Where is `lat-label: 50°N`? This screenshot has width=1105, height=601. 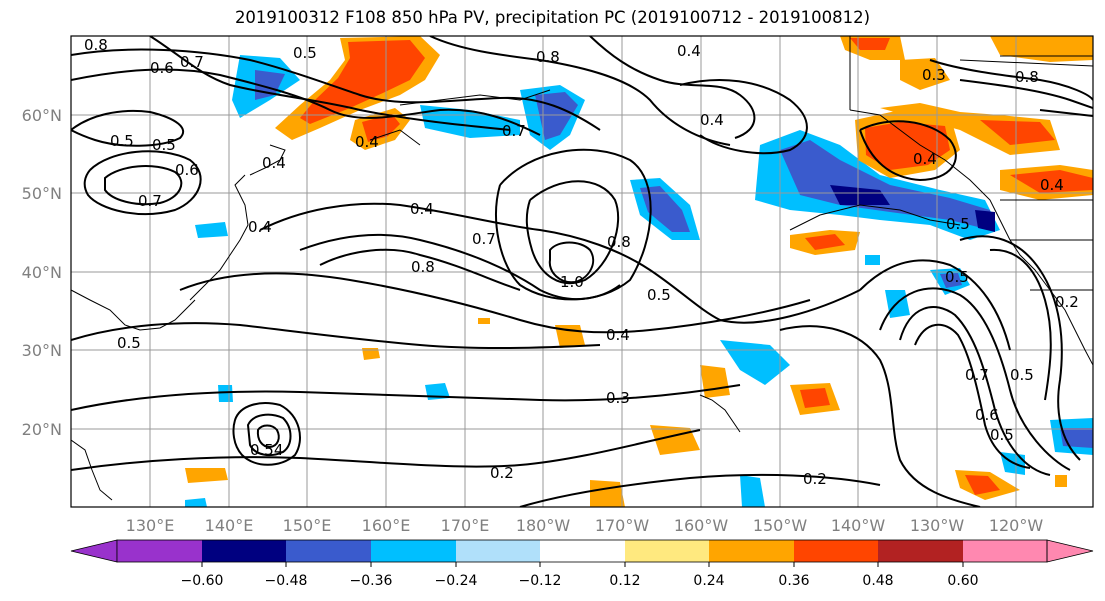 lat-label: 50°N is located at coordinates (42, 193).